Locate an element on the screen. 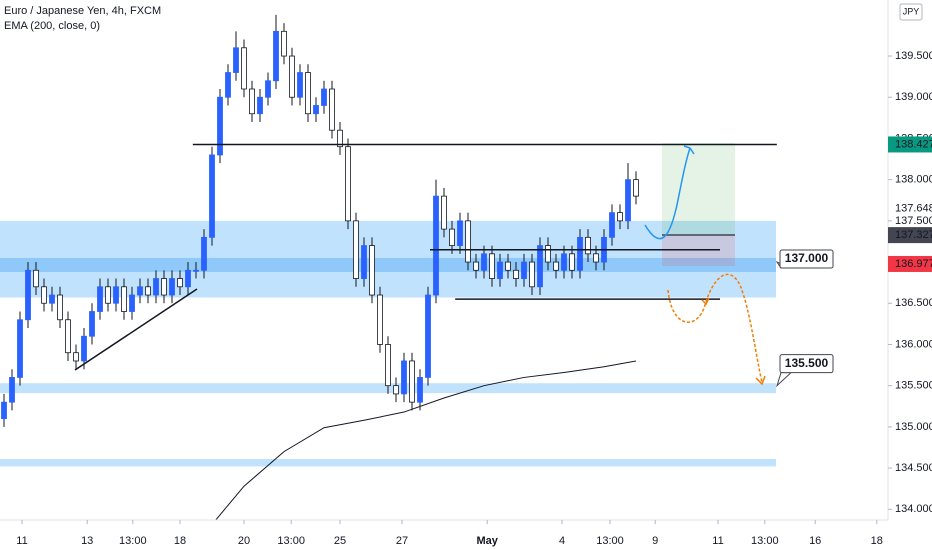  y-tick-label: 139.000 is located at coordinates (913, 97).